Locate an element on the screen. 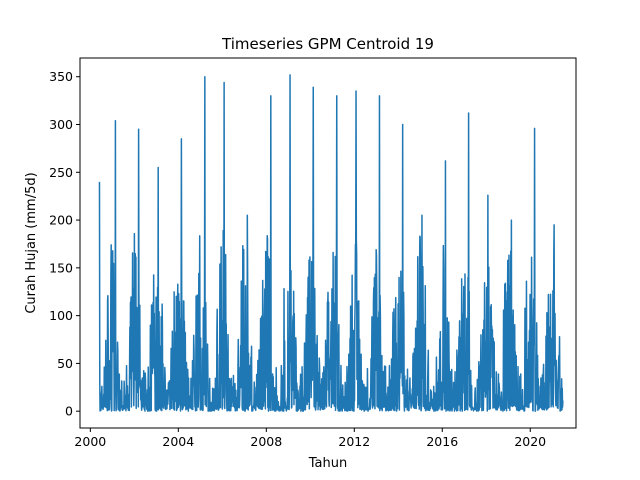 The width and height of the screenshot is (640, 480). y-tick-label: 150 is located at coordinates (61, 267).